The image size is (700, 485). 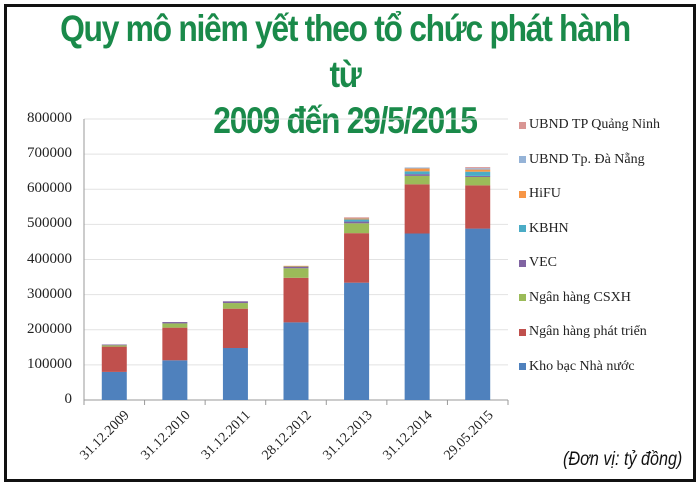 What do you see at coordinates (582, 366) in the screenshot?
I see `legend-label: Kho bạc Nhà nước` at bounding box center [582, 366].